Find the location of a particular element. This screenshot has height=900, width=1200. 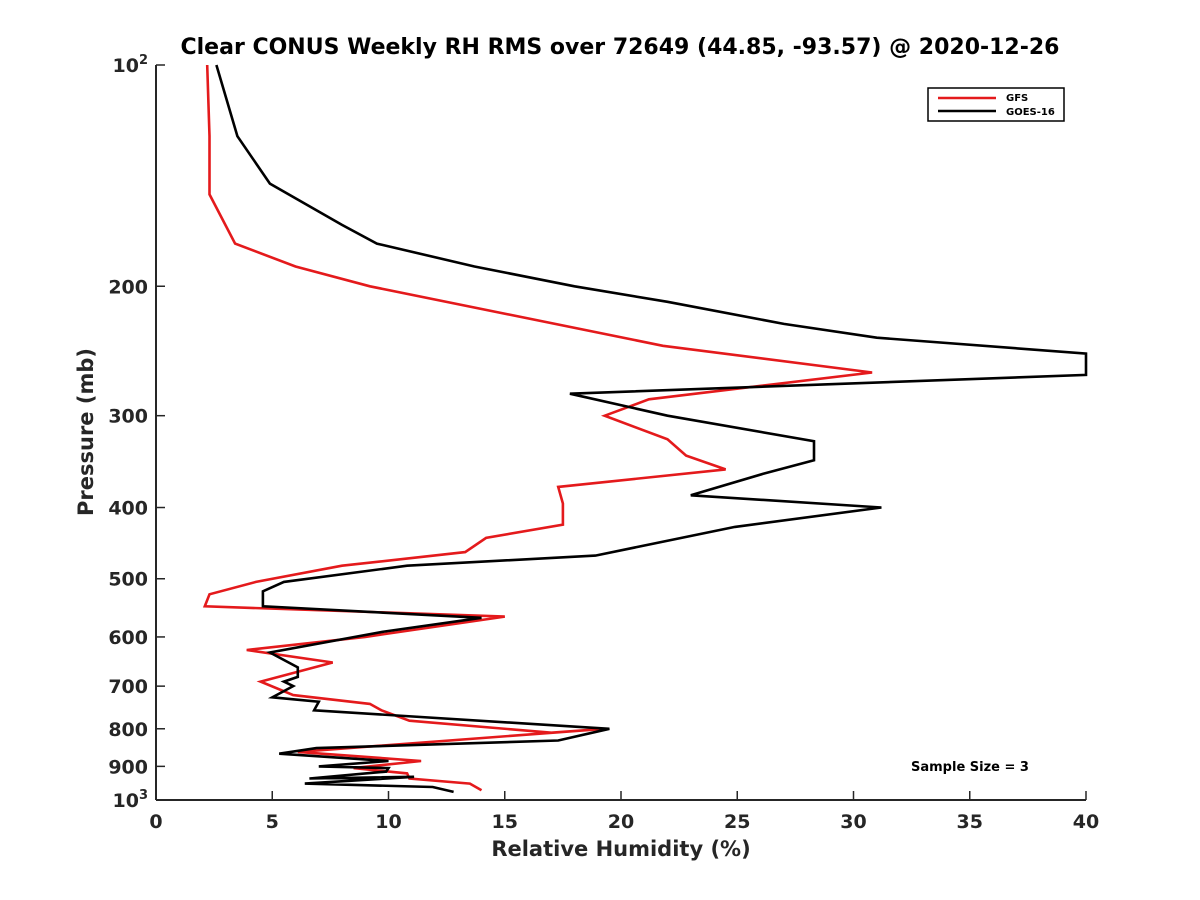

y-tick-label: 10² is located at coordinates (131, 65).